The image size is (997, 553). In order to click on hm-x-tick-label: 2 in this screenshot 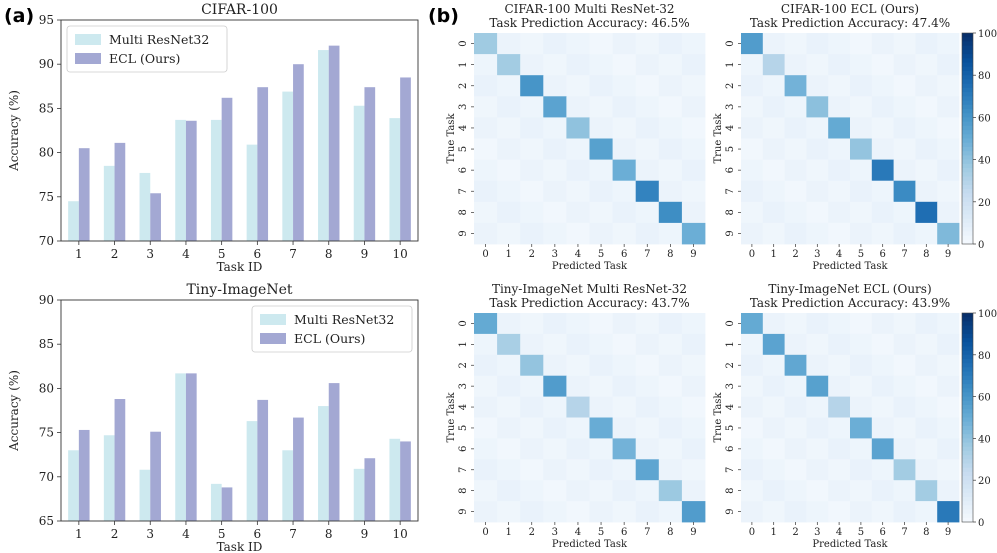, I will do `click(532, 254)`.